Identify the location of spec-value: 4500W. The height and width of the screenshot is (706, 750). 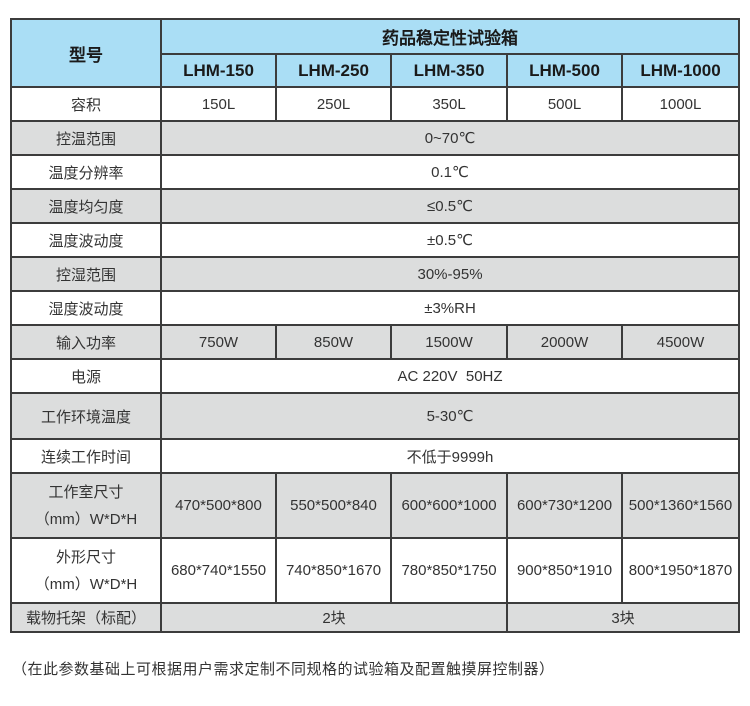
(680, 342).